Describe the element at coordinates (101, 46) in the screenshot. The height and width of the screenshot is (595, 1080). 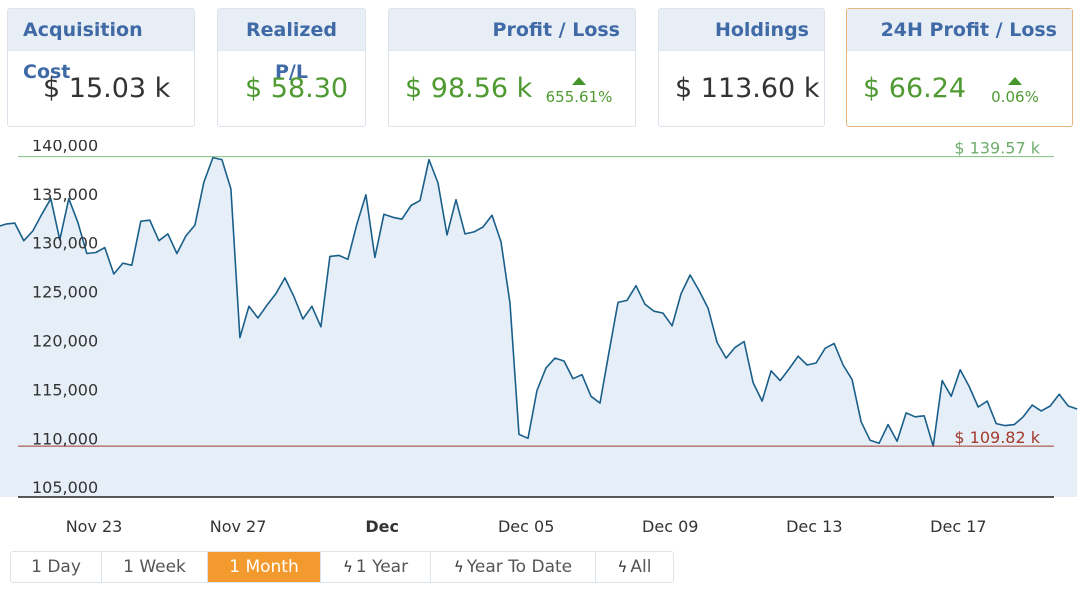
I see `card-title: Acquisition Cost` at that location.